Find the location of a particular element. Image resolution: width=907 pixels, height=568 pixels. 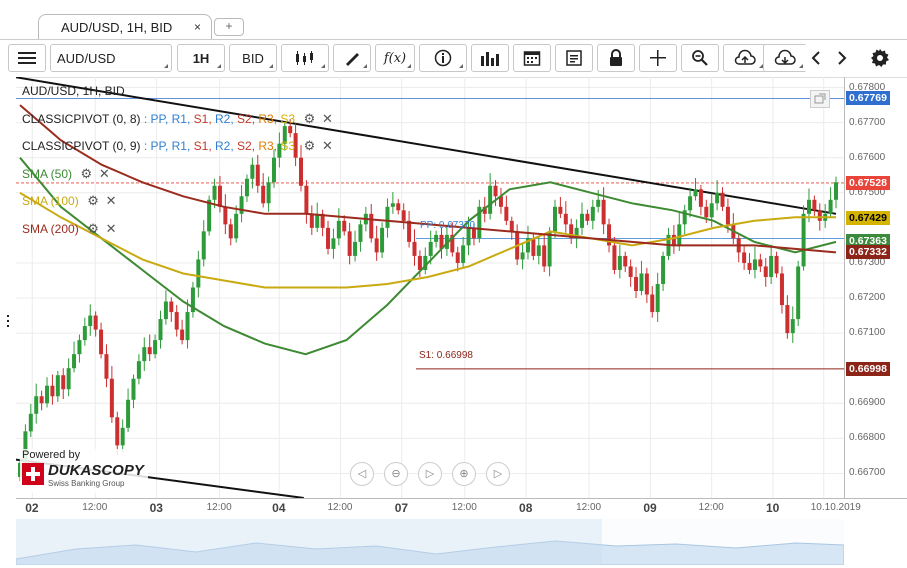

chevron-right-icon is located at coordinates (842, 58).